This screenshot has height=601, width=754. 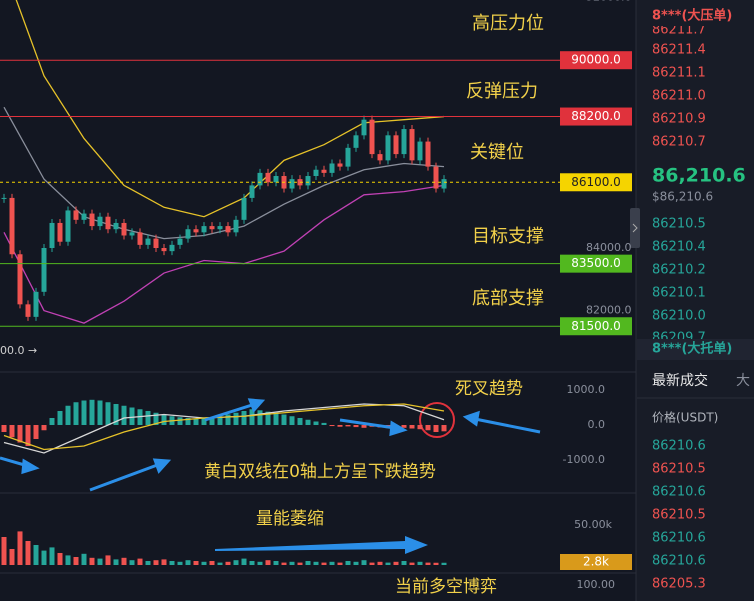 I want to click on bid-price: 86210.0, so click(x=679, y=316).